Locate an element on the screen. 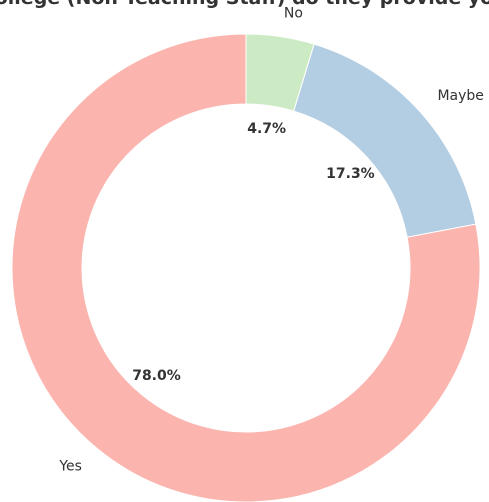 The width and height of the screenshot is (489, 502). pct-label-yes: 78.0% is located at coordinates (156, 376).